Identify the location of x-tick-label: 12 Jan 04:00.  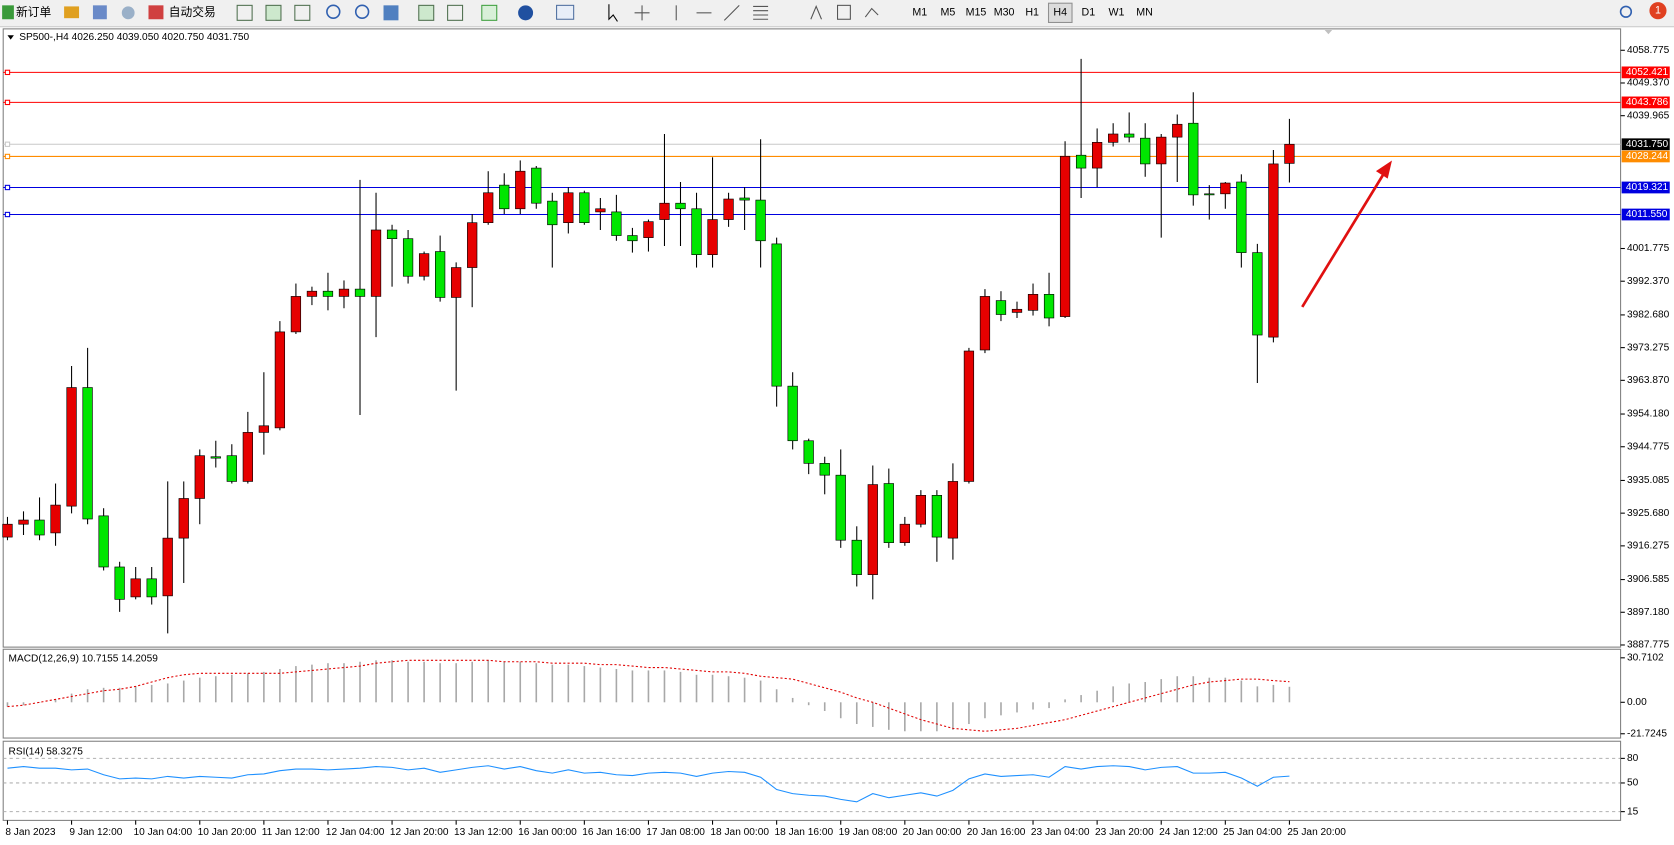
(355, 832).